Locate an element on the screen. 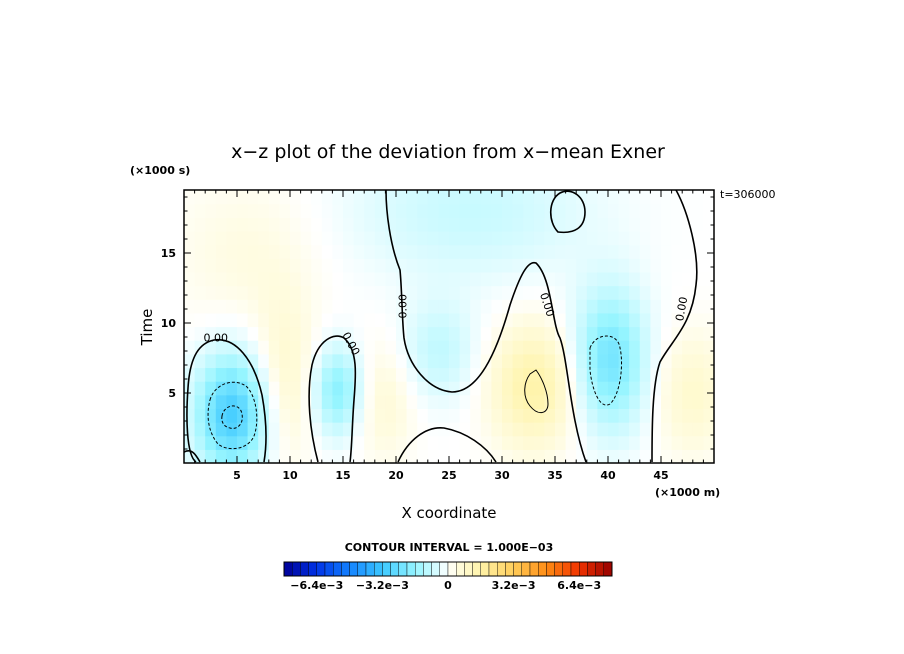  colorbar-tick-label: 6.4e−3 is located at coordinates (579, 585).